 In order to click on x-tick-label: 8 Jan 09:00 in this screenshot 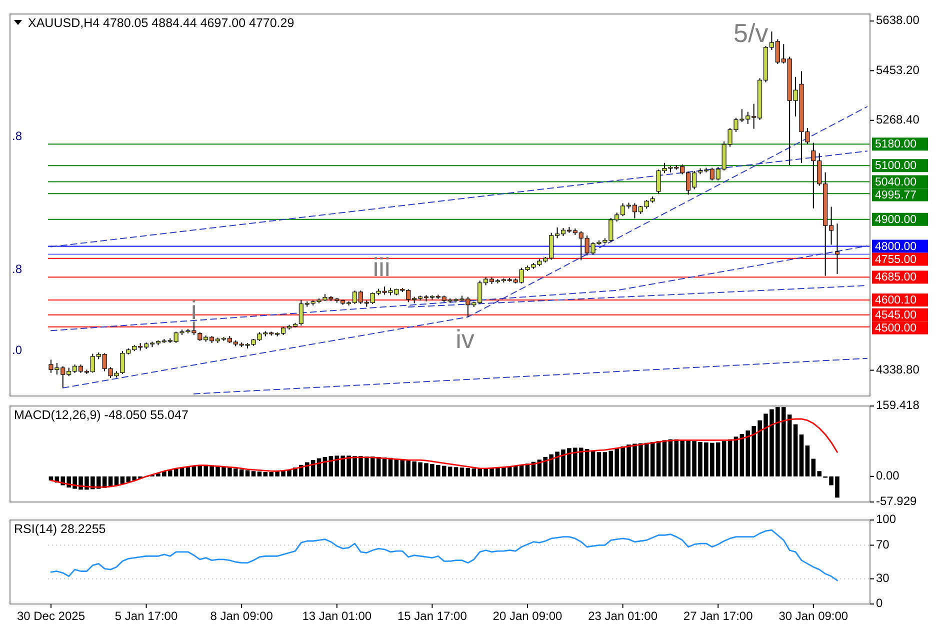, I will do `click(242, 616)`.